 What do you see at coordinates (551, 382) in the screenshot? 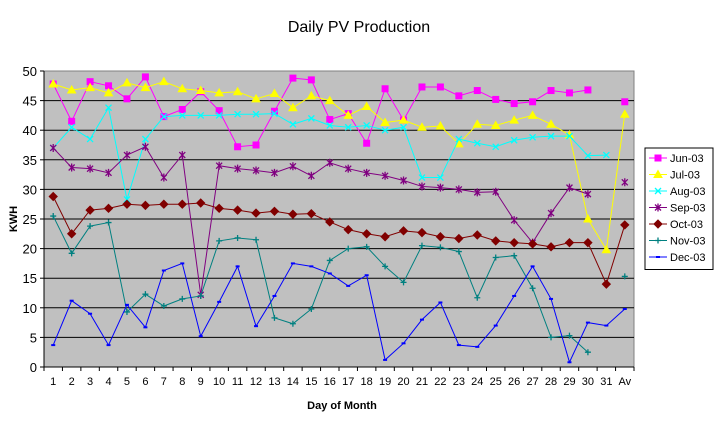
I see `x-tick-label: 28` at bounding box center [551, 382].